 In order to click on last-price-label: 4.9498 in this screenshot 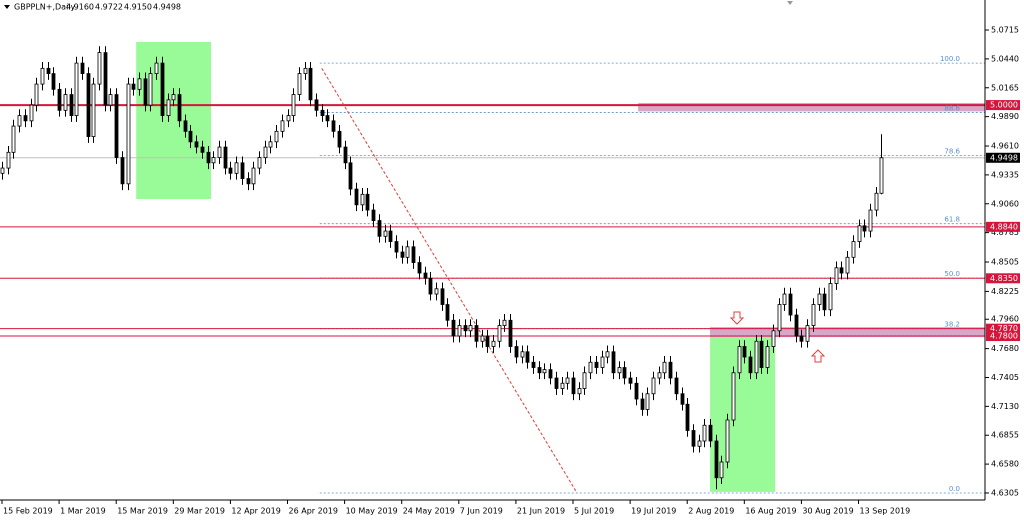, I will do `click(1004, 157)`.